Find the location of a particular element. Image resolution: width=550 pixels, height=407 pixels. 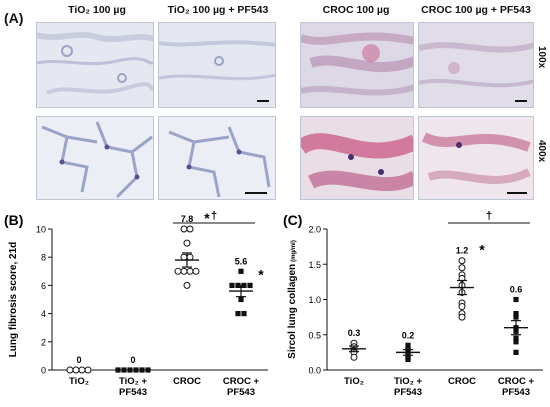

y-tick-label: 2 is located at coordinates (43, 342).